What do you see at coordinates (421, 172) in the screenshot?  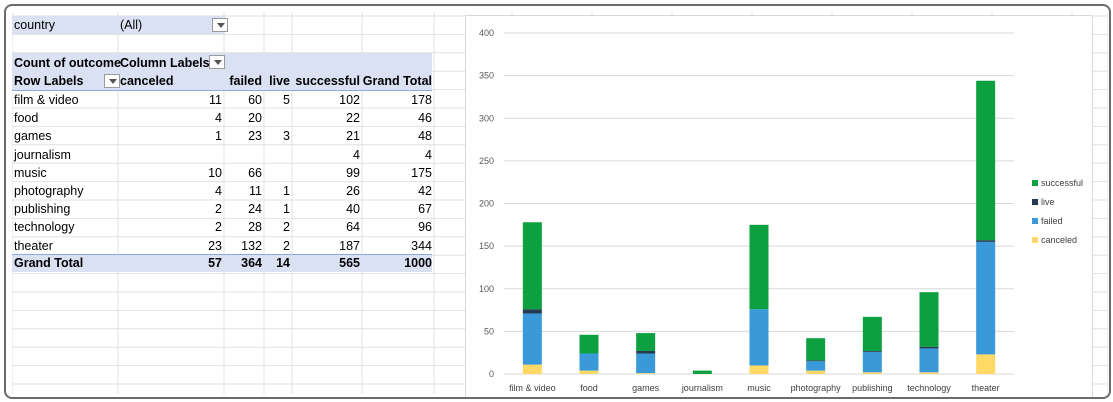 I see `cell-total: 175` at bounding box center [421, 172].